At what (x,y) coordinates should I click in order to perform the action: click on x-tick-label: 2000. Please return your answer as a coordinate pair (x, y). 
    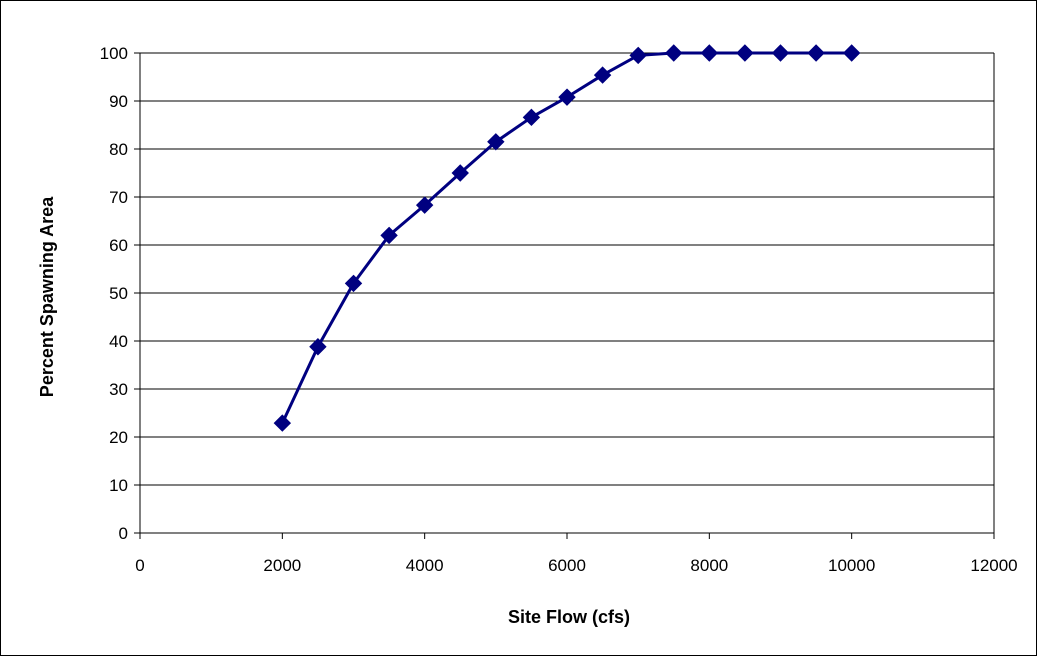
    Looking at the image, I should click on (282, 565).